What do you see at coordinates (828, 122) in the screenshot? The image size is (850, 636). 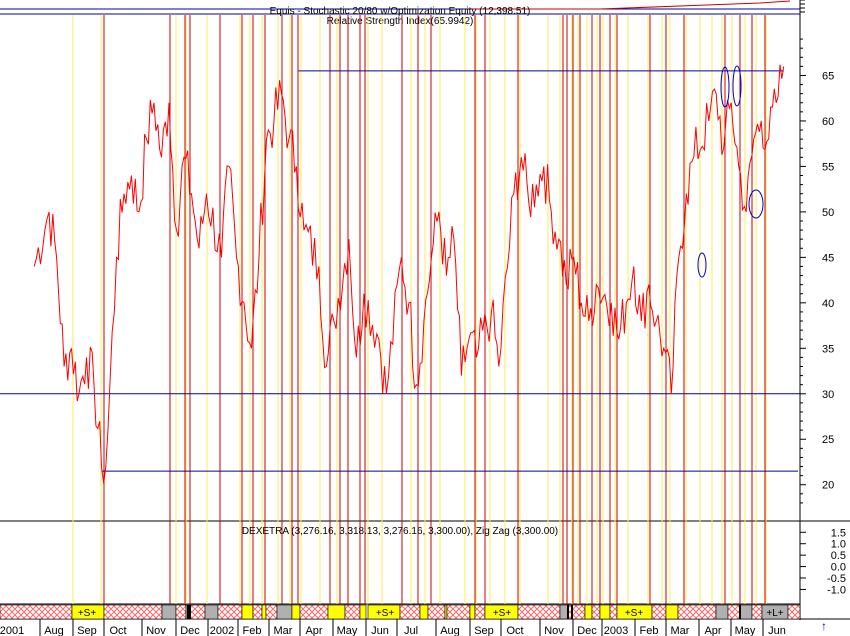 I see `y-tick-label: 60` at bounding box center [828, 122].